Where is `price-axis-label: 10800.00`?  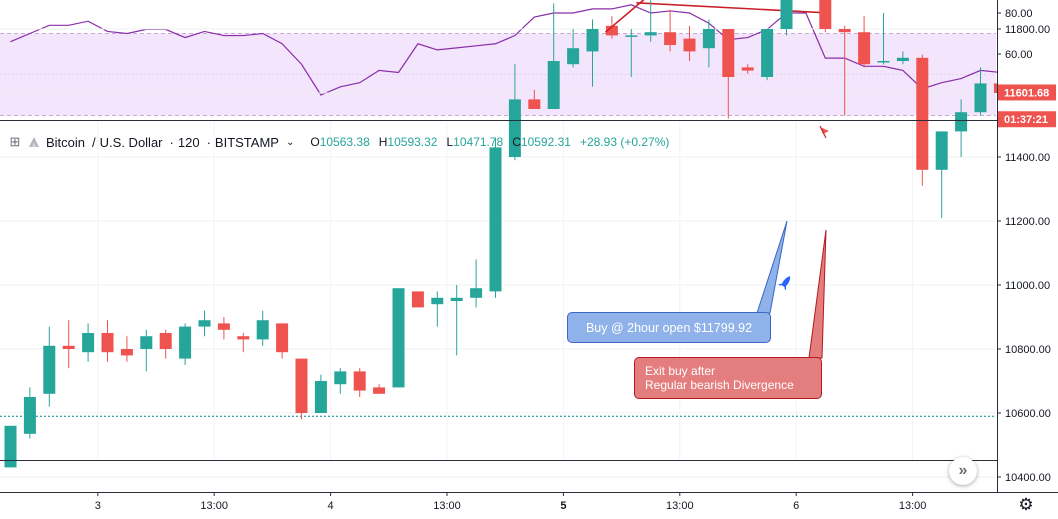
price-axis-label: 10800.00 is located at coordinates (1028, 350).